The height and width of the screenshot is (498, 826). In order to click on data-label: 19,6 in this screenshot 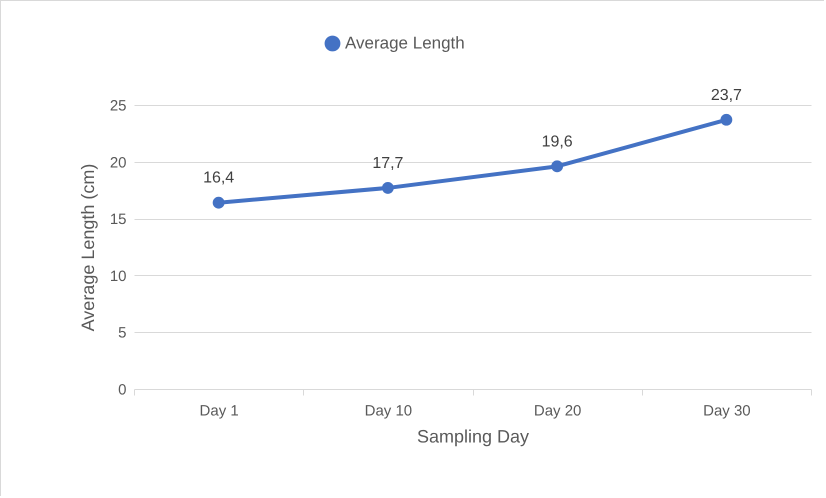, I will do `click(557, 141)`.